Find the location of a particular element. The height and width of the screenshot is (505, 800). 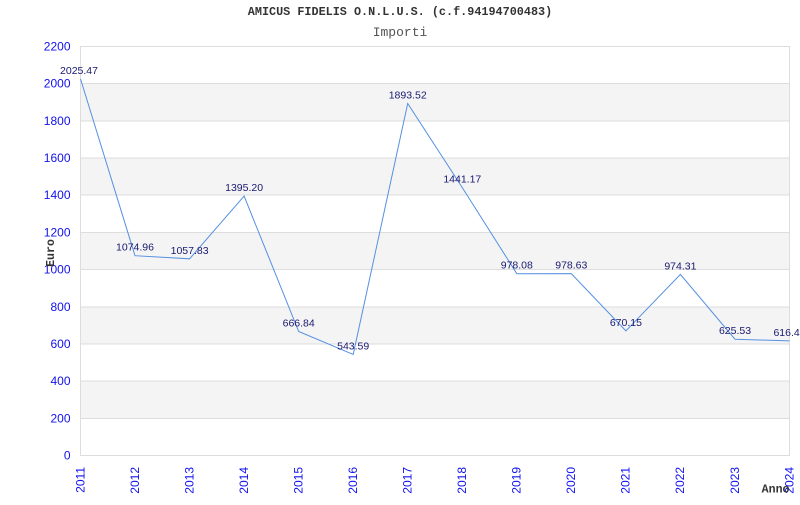

svg-text: 625.53 is located at coordinates (735, 331).